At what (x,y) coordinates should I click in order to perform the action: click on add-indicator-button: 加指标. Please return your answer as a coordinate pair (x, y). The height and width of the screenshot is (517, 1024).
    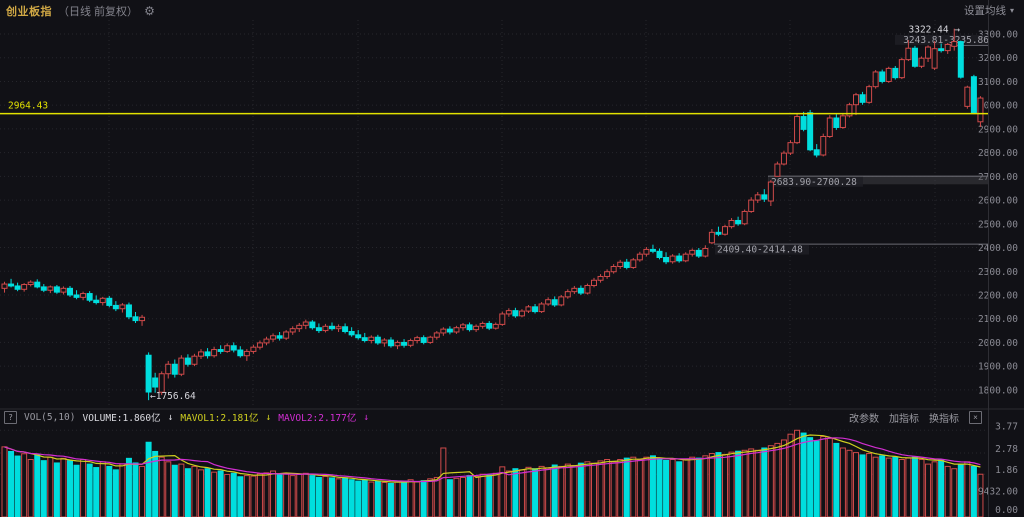
    Looking at the image, I should click on (904, 419).